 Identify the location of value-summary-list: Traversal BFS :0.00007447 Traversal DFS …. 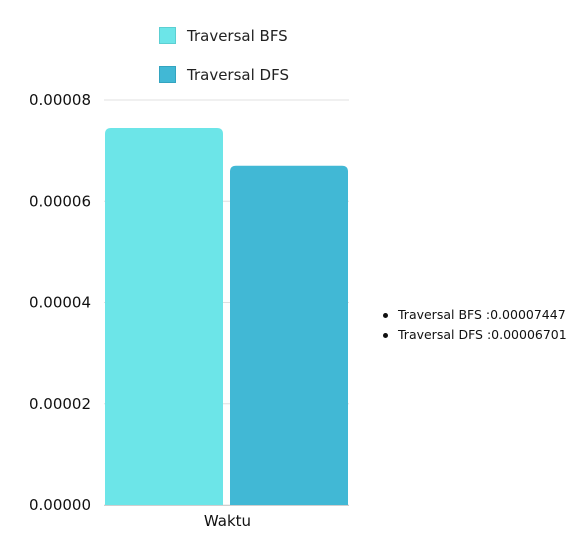
(474, 325).